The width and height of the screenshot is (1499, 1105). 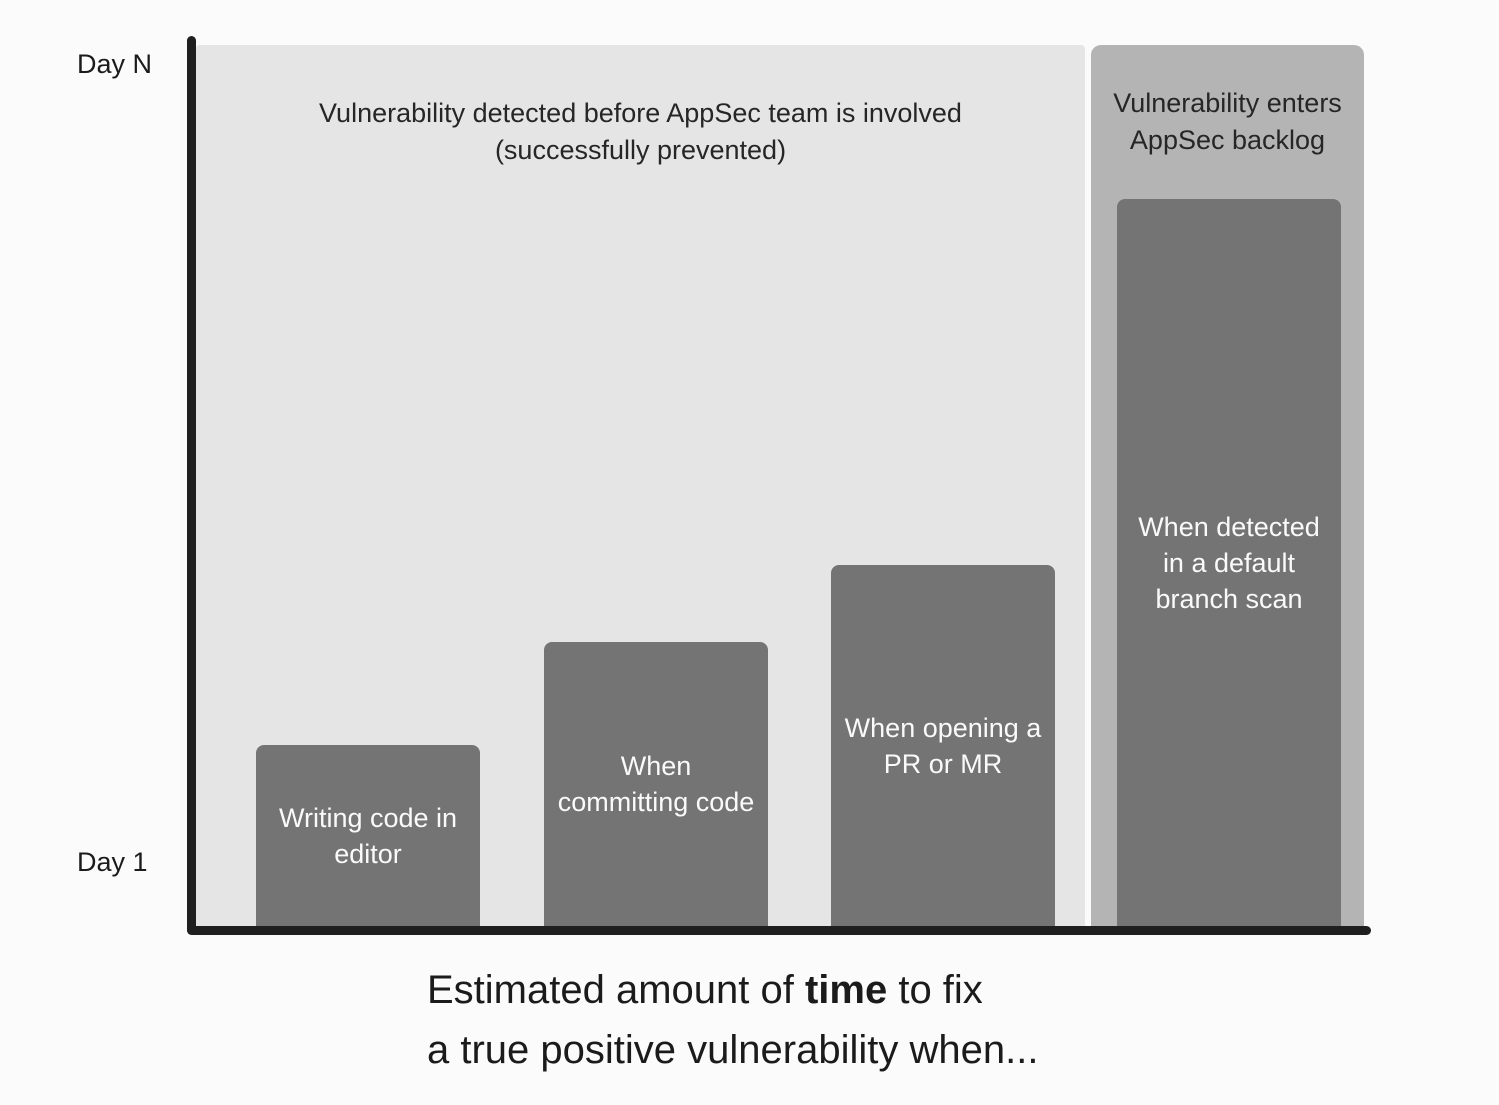 What do you see at coordinates (191, 485) in the screenshot?
I see `y-axis-line` at bounding box center [191, 485].